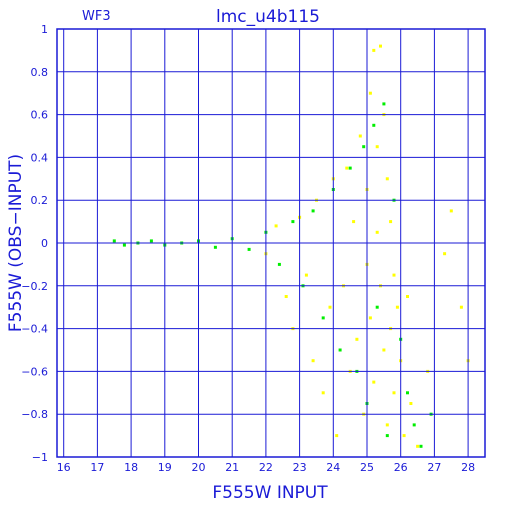 This screenshot has height=512, width=512. I want to click on x-tick-label: 28, so click(468, 467).